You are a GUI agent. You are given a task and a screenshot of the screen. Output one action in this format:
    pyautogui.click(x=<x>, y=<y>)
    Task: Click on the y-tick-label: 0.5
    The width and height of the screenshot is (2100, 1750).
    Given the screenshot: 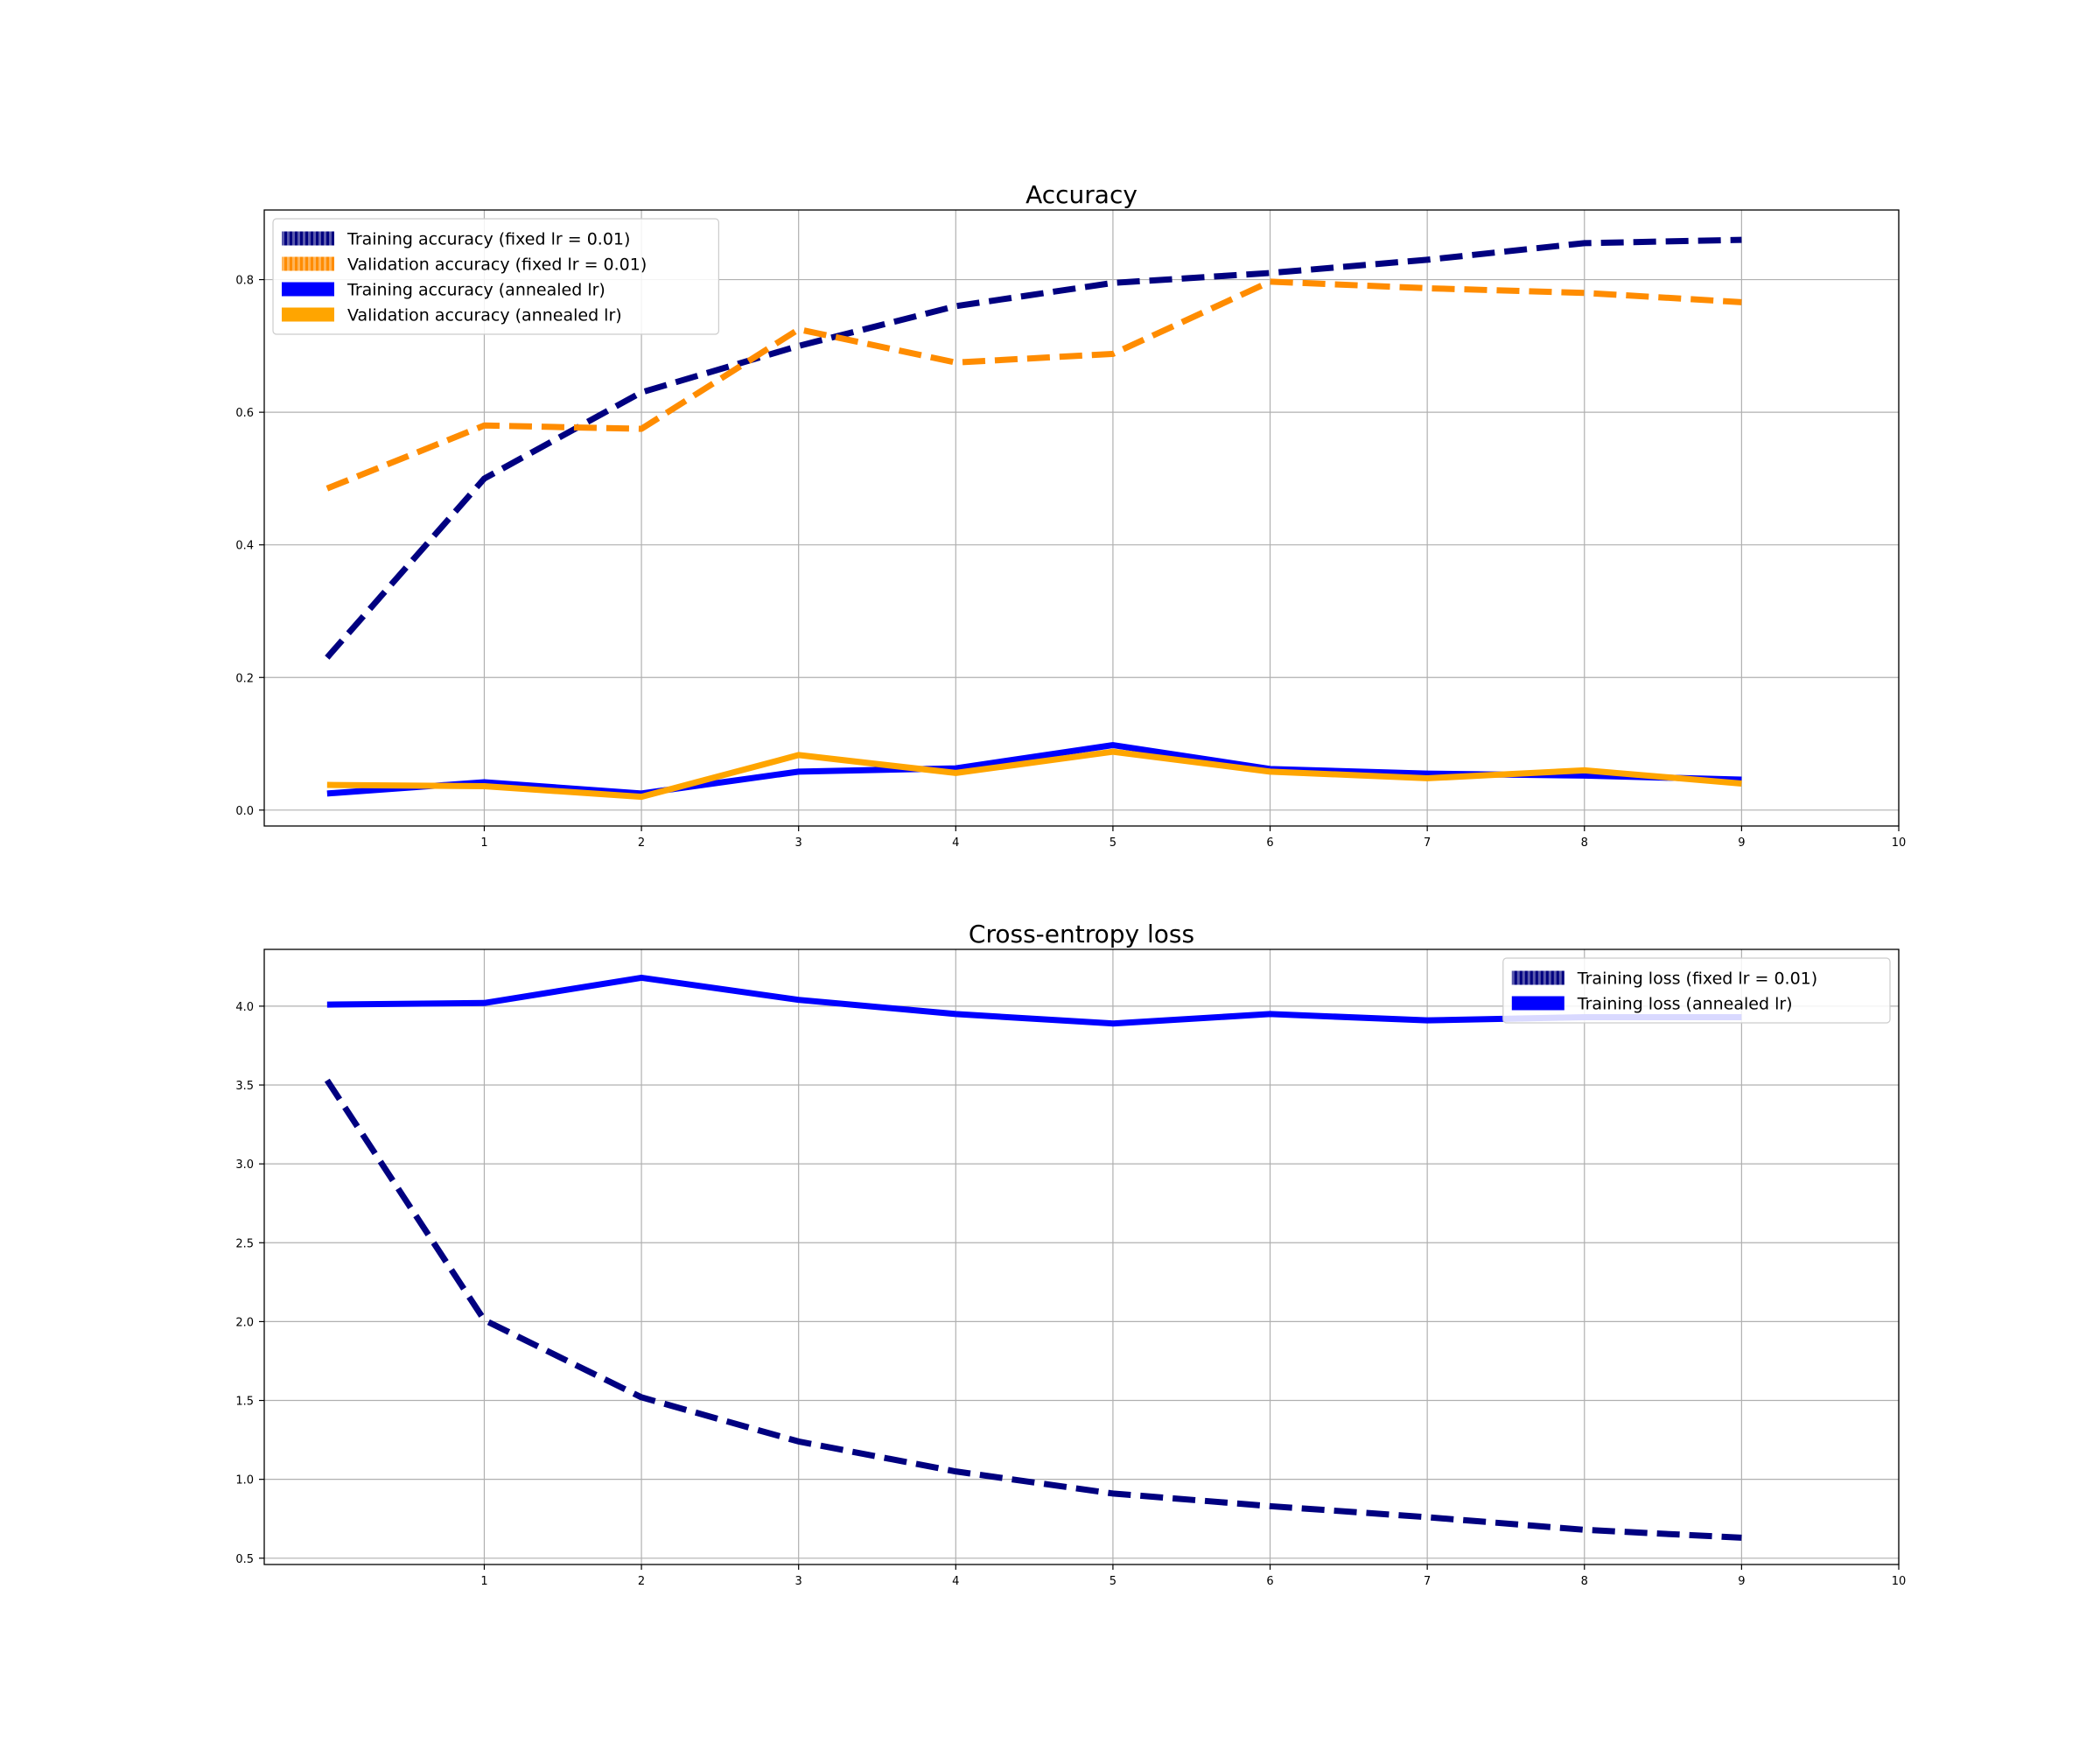 What is the action you would take?
    pyautogui.click(x=244, y=1559)
    